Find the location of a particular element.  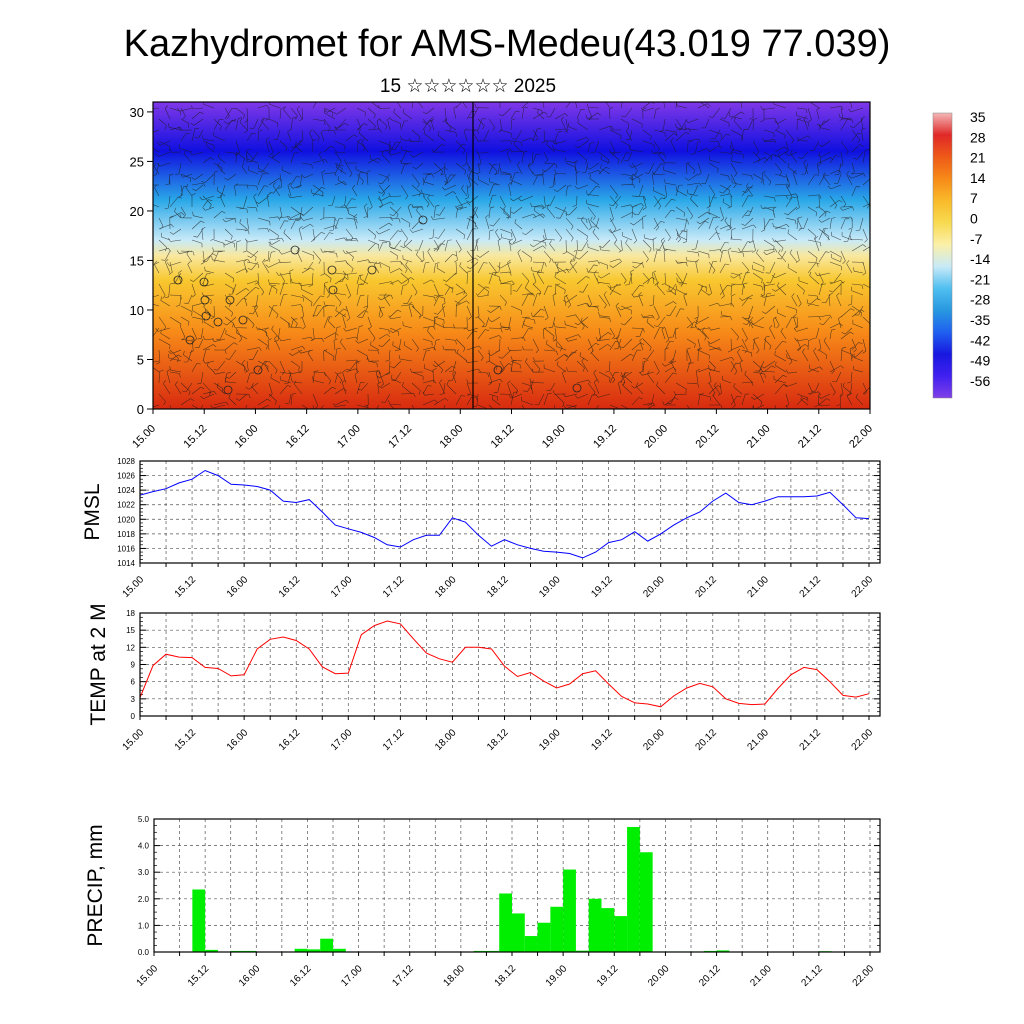

pmsl-y-tick-label: 1028 is located at coordinates (126, 461).